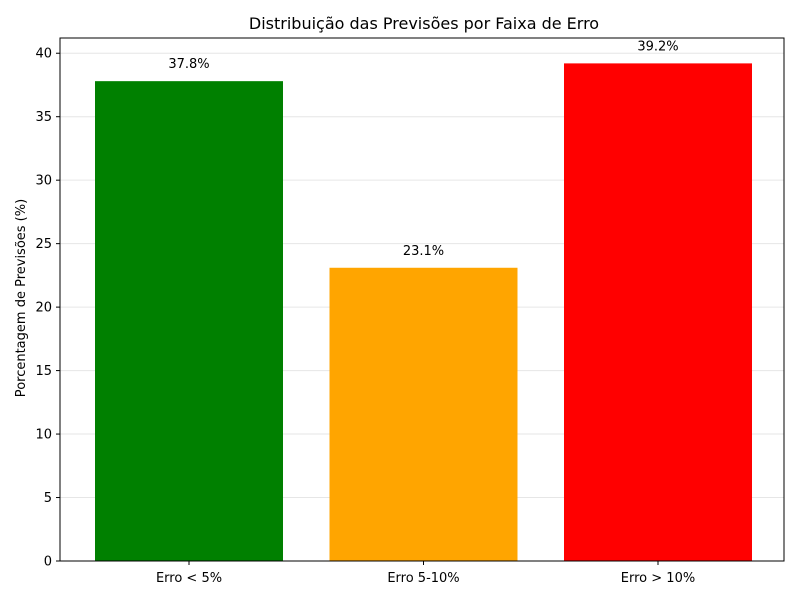 The width and height of the screenshot is (800, 600). I want to click on y-tick-label: 0, so click(48, 562).